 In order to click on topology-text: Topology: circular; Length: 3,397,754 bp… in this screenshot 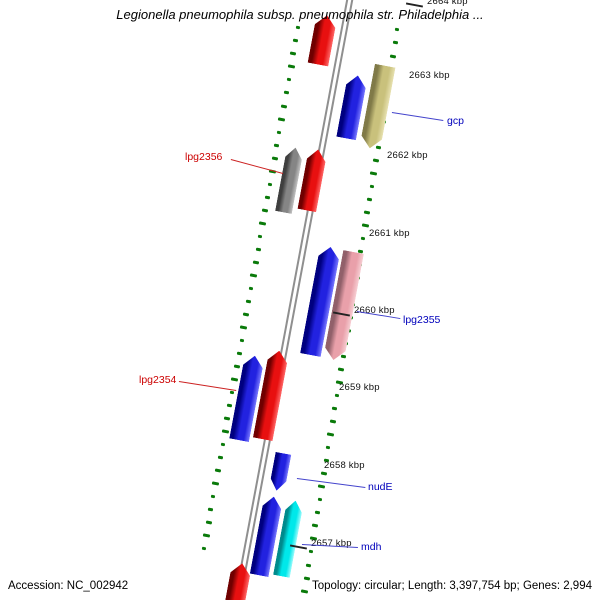, I will do `click(451, 586)`.